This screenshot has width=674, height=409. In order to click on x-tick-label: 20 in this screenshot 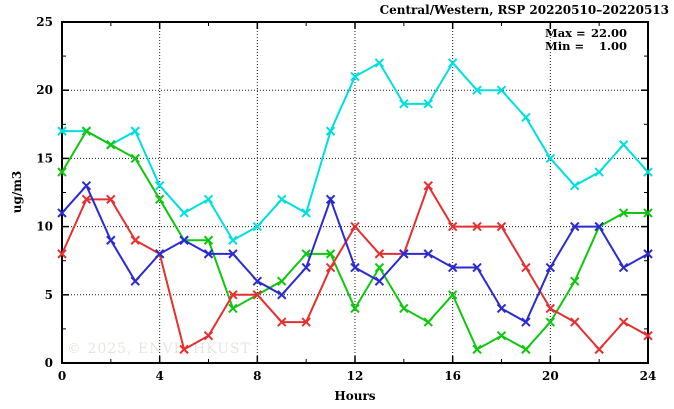, I will do `click(550, 376)`.